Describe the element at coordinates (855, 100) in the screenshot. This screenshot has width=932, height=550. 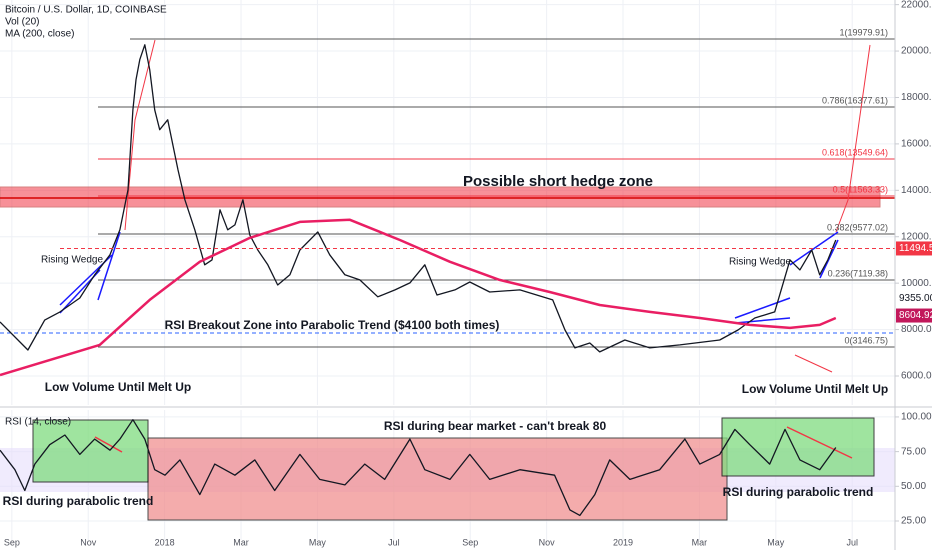
I see `fib-label: 0.786(16377.61)` at that location.